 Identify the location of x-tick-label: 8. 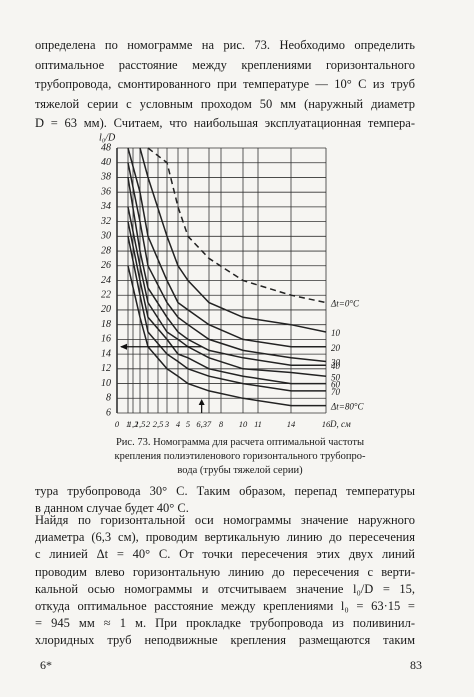
(221, 424).